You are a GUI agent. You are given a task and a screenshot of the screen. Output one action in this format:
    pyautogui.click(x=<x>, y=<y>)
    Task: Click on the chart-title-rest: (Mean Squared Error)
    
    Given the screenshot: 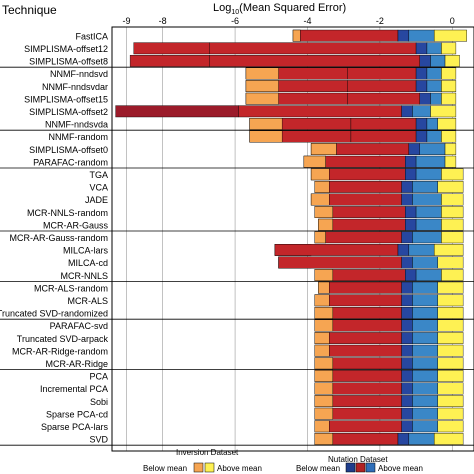 What is the action you would take?
    pyautogui.click(x=292, y=8)
    